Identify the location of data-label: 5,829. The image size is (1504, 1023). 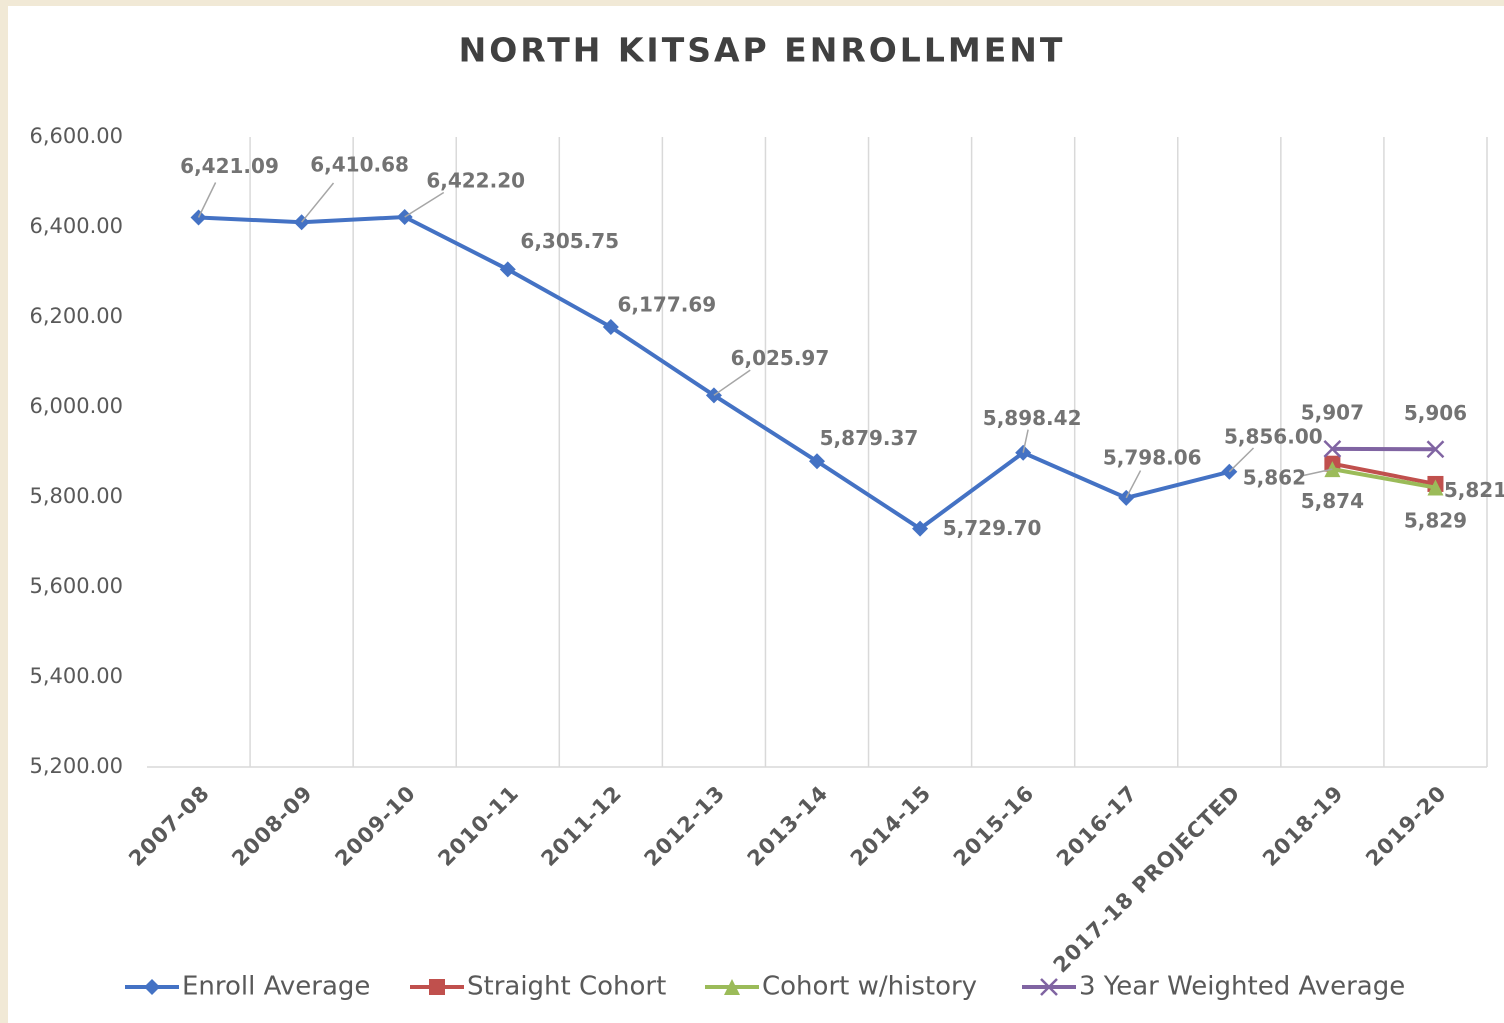
(1435, 520).